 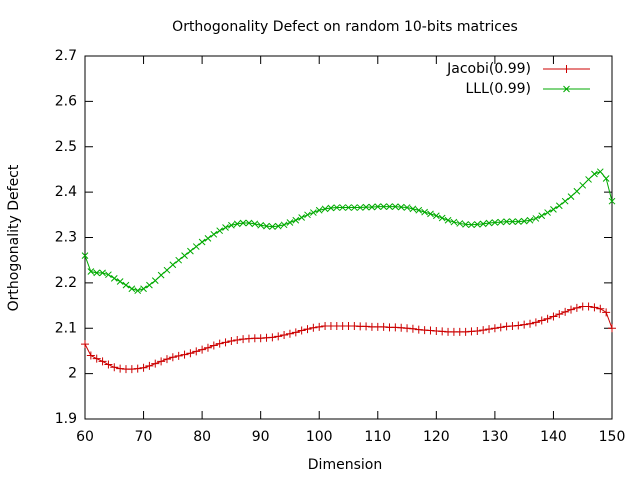 I want to click on legend-label: Jacobi(0.99), so click(x=488, y=69).